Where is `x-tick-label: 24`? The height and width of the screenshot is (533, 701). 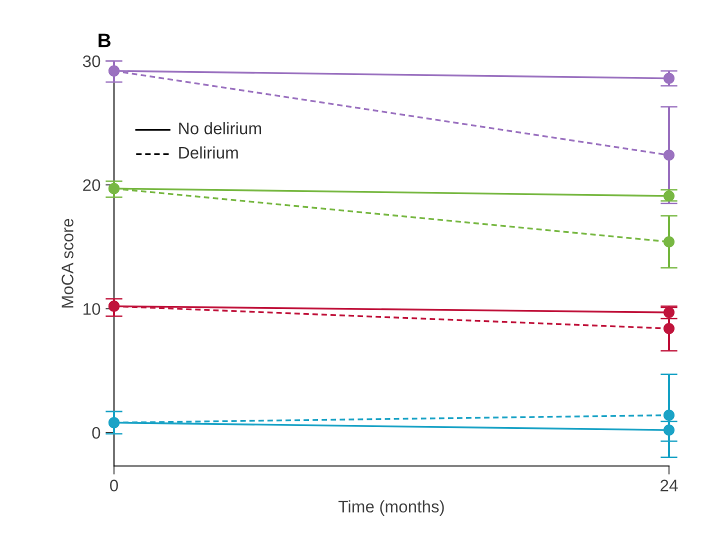 x-tick-label: 24 is located at coordinates (669, 486).